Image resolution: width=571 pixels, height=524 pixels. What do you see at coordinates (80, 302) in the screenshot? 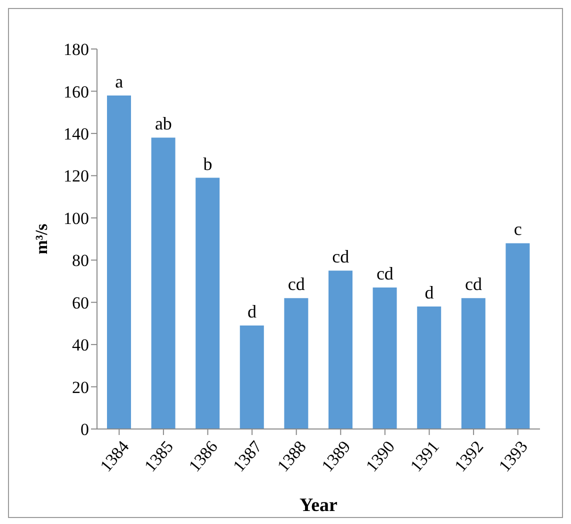
I see `y-tick-label: 60` at bounding box center [80, 302].